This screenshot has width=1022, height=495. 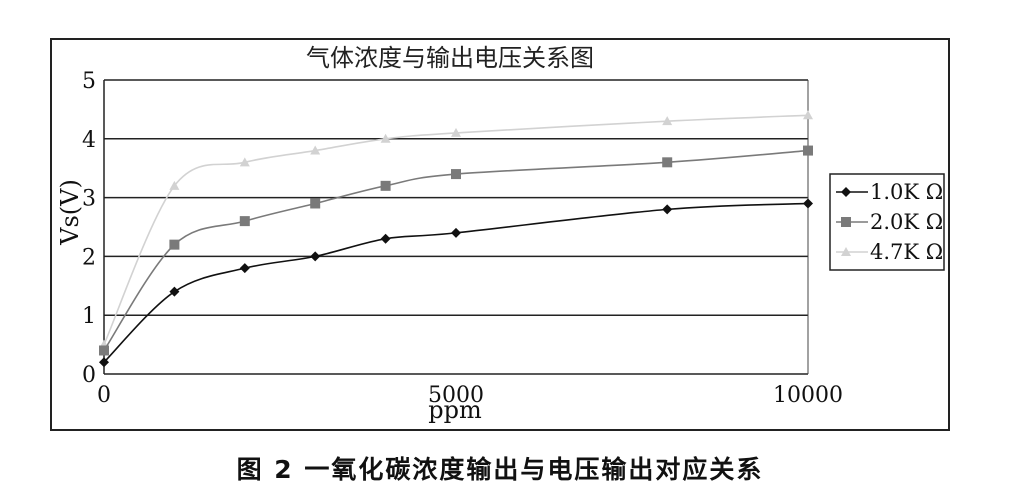 What do you see at coordinates (89, 199) in the screenshot?
I see `y-tick-label-3: 3` at bounding box center [89, 199].